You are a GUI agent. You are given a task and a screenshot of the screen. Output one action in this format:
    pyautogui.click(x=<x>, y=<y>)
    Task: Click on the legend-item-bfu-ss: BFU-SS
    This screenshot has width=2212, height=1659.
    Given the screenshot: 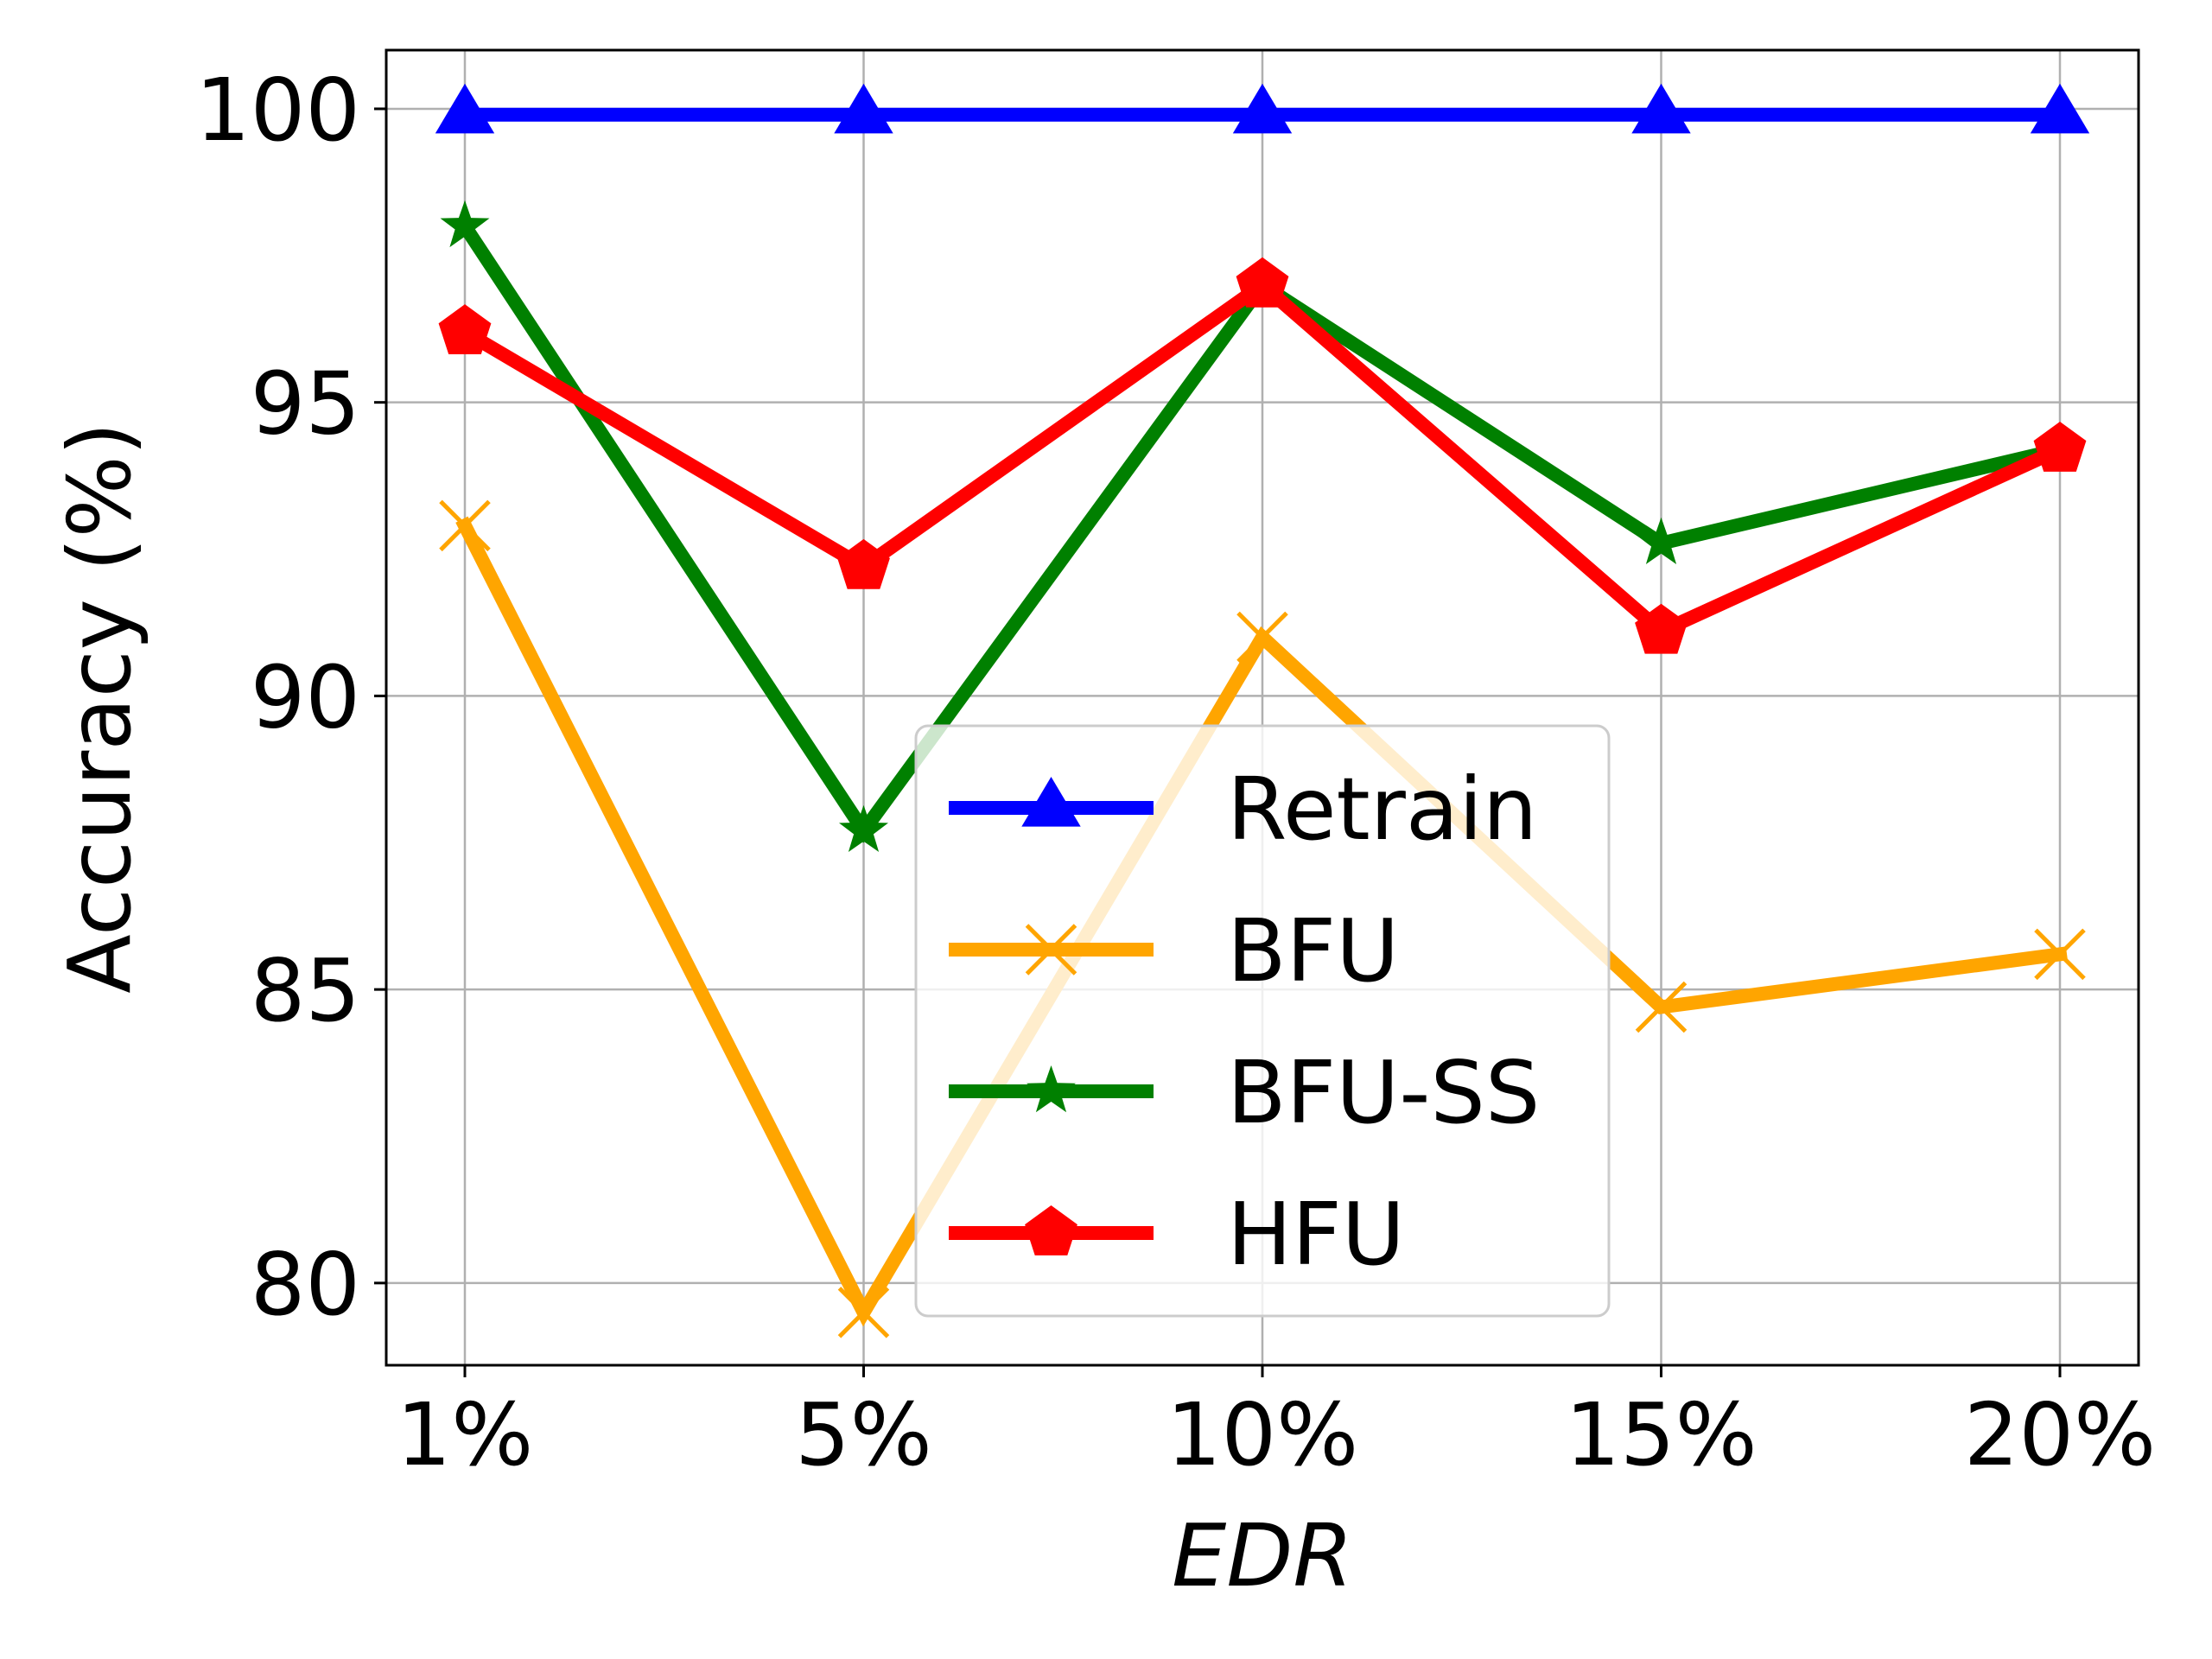 What is the action you would take?
    pyautogui.click(x=1244, y=1092)
    